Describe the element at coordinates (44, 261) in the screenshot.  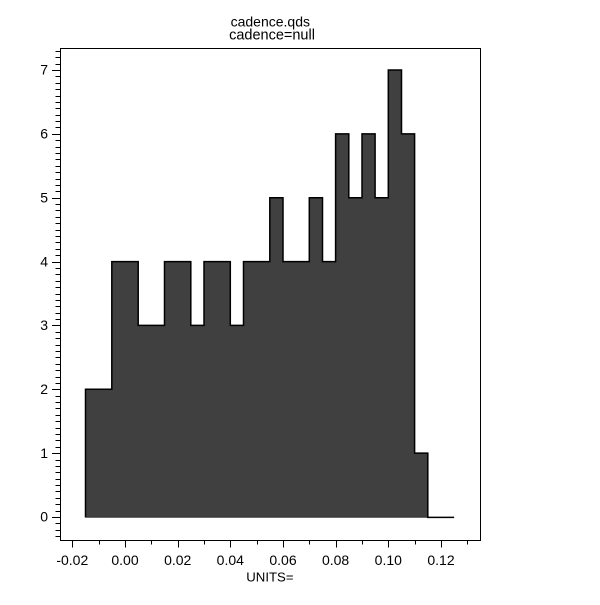
I see `svg-text: 4` at that location.